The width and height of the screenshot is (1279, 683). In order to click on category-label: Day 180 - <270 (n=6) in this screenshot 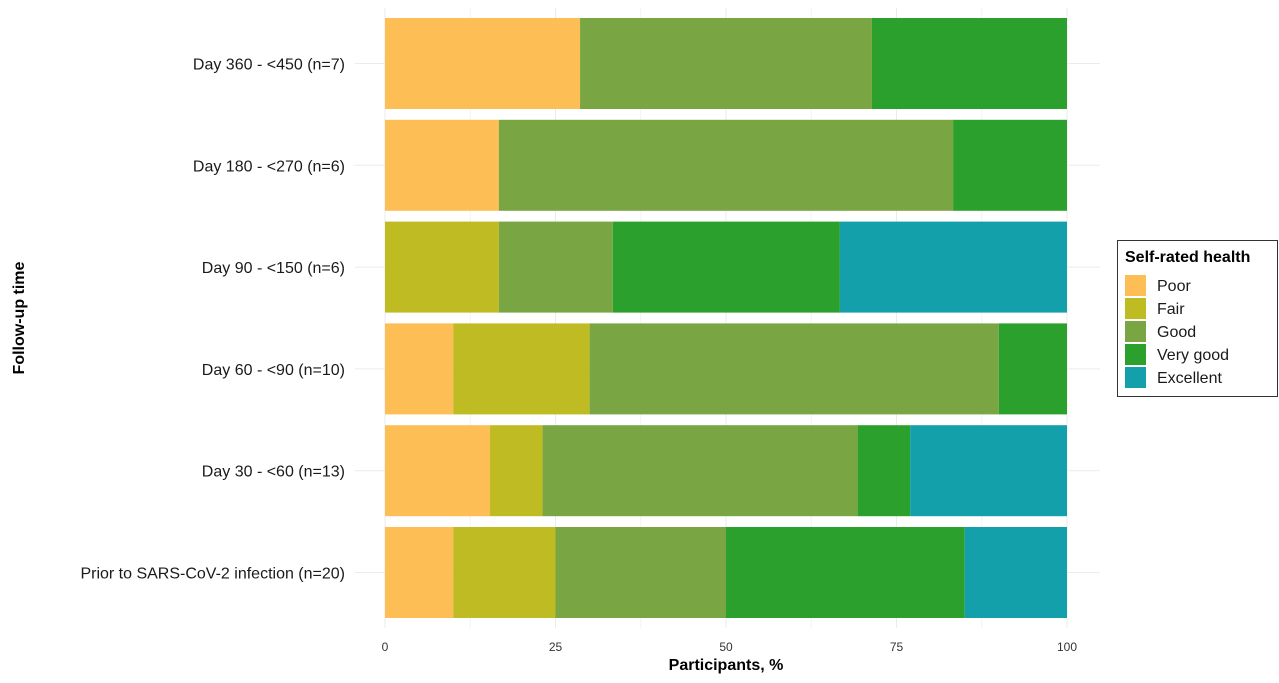, I will do `click(269, 166)`.